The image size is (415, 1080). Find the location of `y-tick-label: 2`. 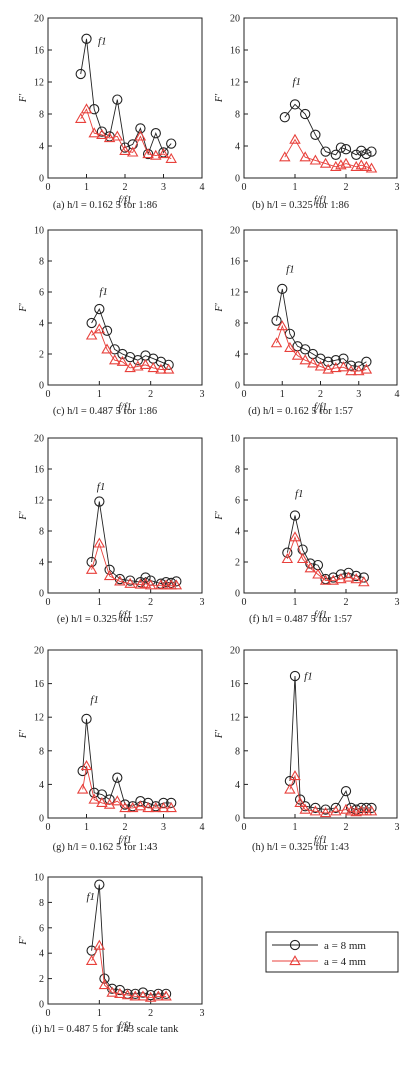

y-tick-label: 2 is located at coordinates (41, 979).